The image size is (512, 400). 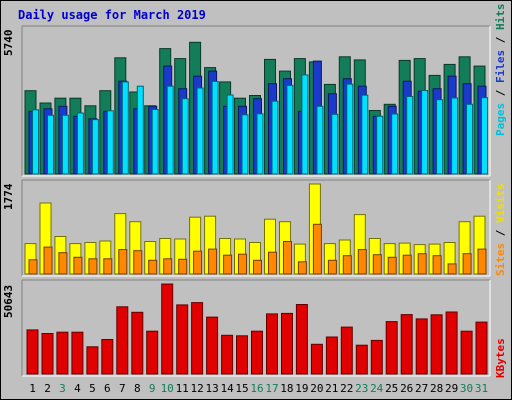 What do you see at coordinates (346, 388) in the screenshot?
I see `x-tick-label-day-22: 22` at bounding box center [346, 388].